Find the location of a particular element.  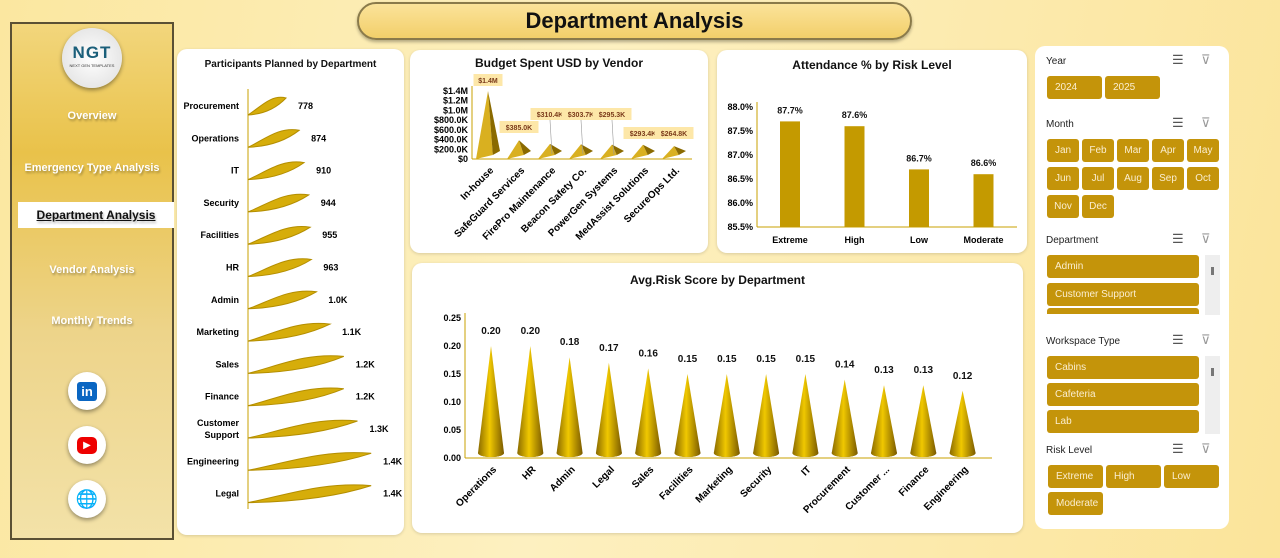

data-label: 0.16 is located at coordinates (648, 353).